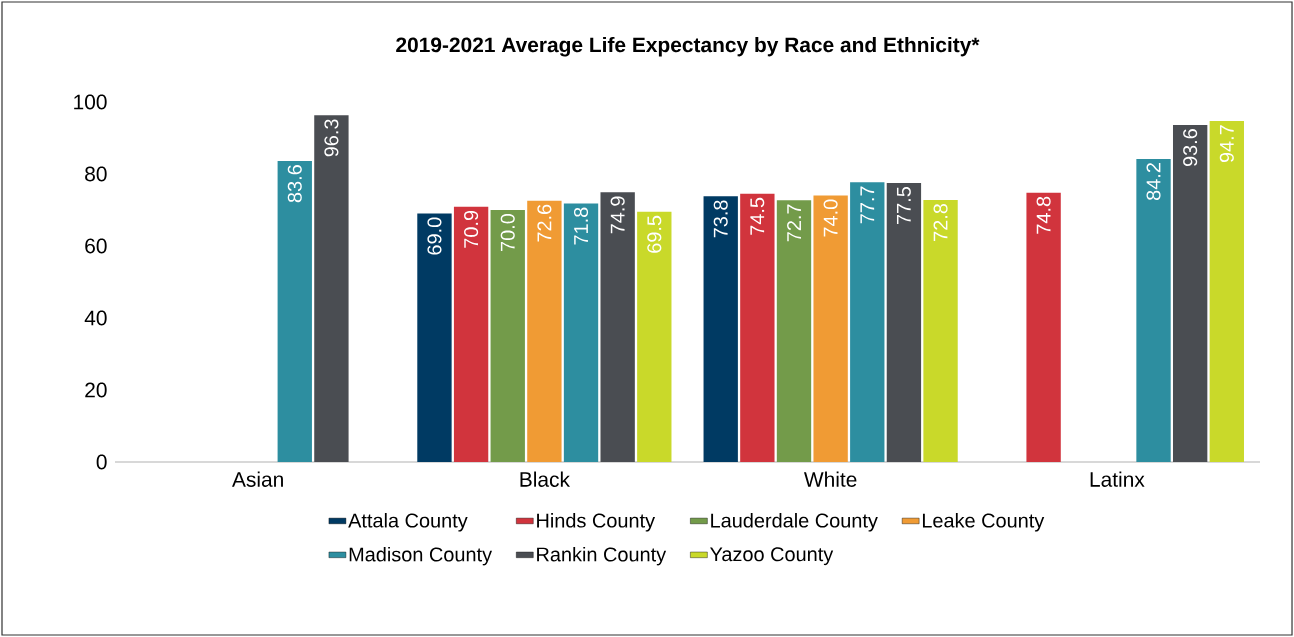  Describe the element at coordinates (95, 318) in the screenshot. I see `y-tick-label: 40` at that location.